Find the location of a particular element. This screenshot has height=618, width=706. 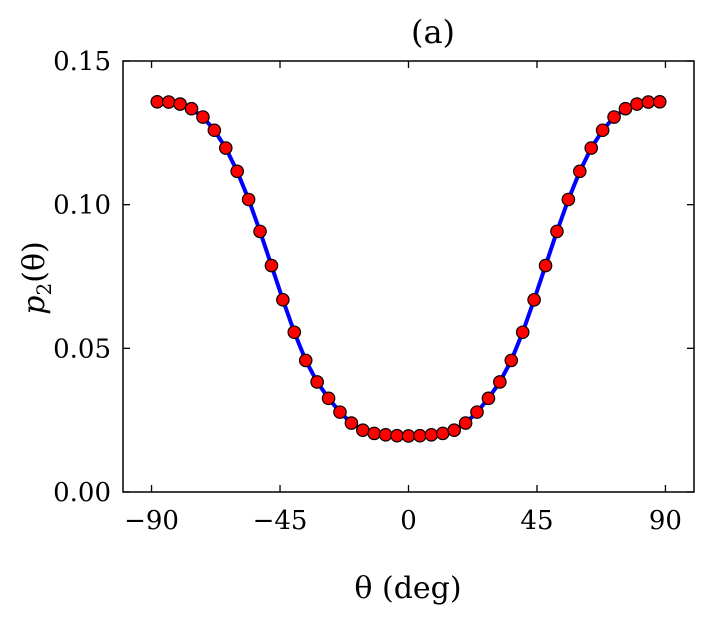

y-tick-label: 0.00 is located at coordinates (82, 493).